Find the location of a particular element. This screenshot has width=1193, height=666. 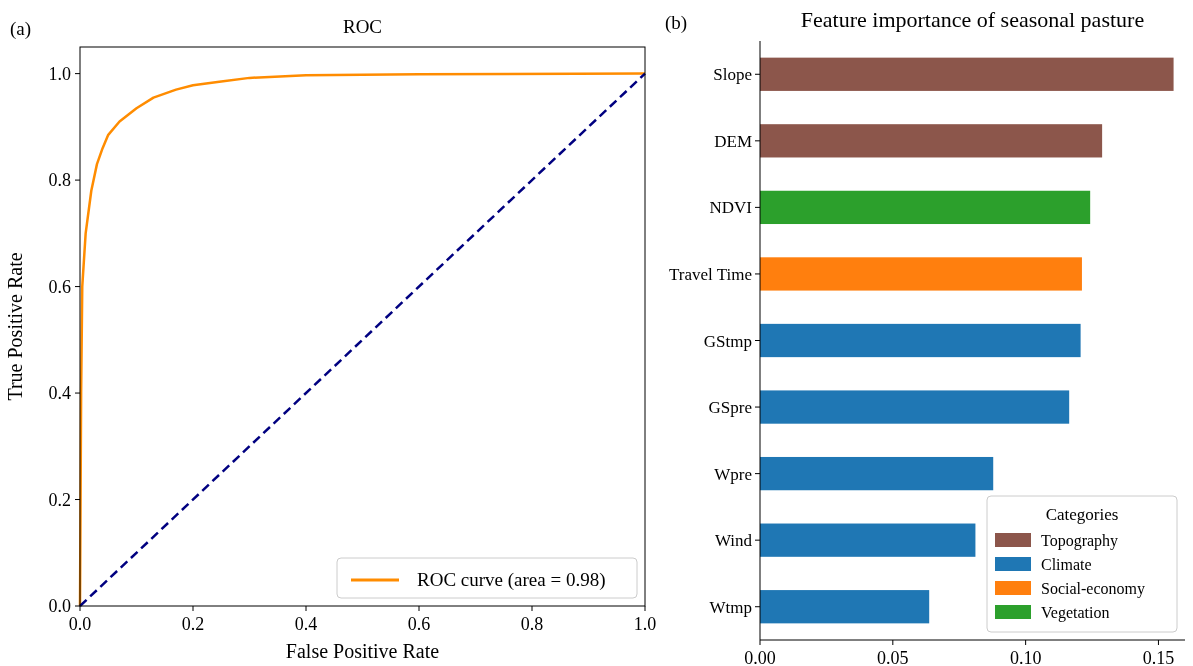

y-tick-label: Wtmp is located at coordinates (730, 607).